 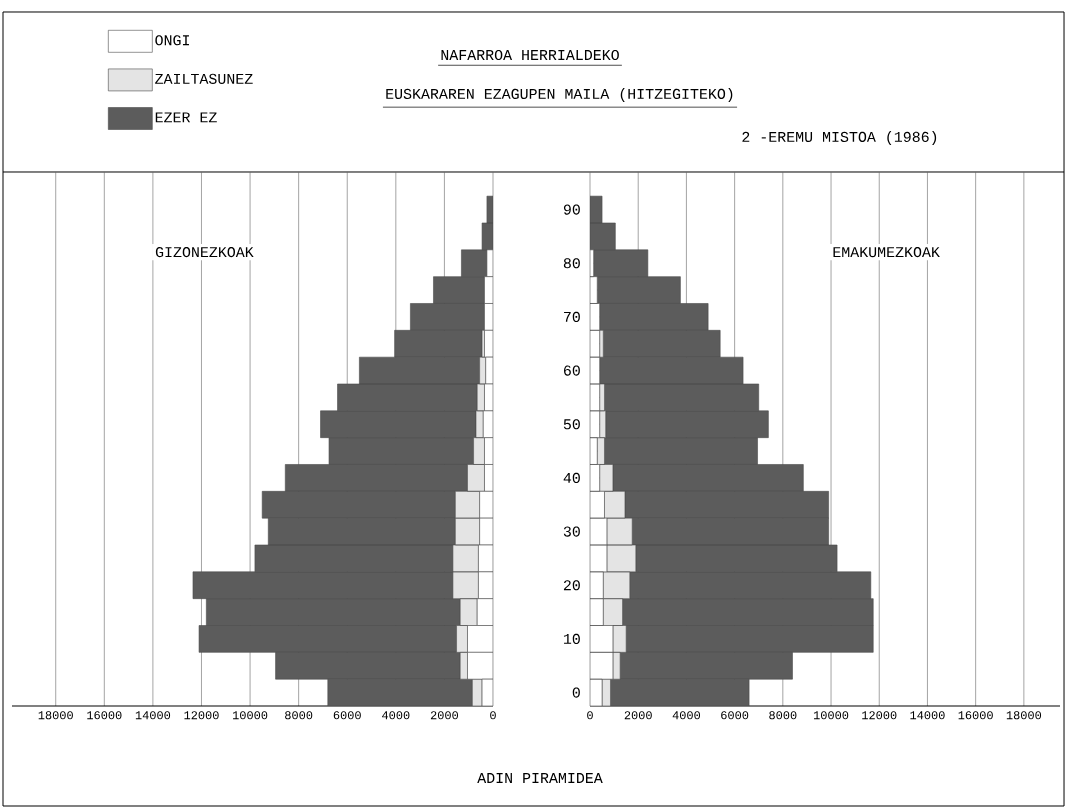 What do you see at coordinates (886, 252) in the screenshot?
I see `annotation: EMAKUMEZKOAK` at bounding box center [886, 252].